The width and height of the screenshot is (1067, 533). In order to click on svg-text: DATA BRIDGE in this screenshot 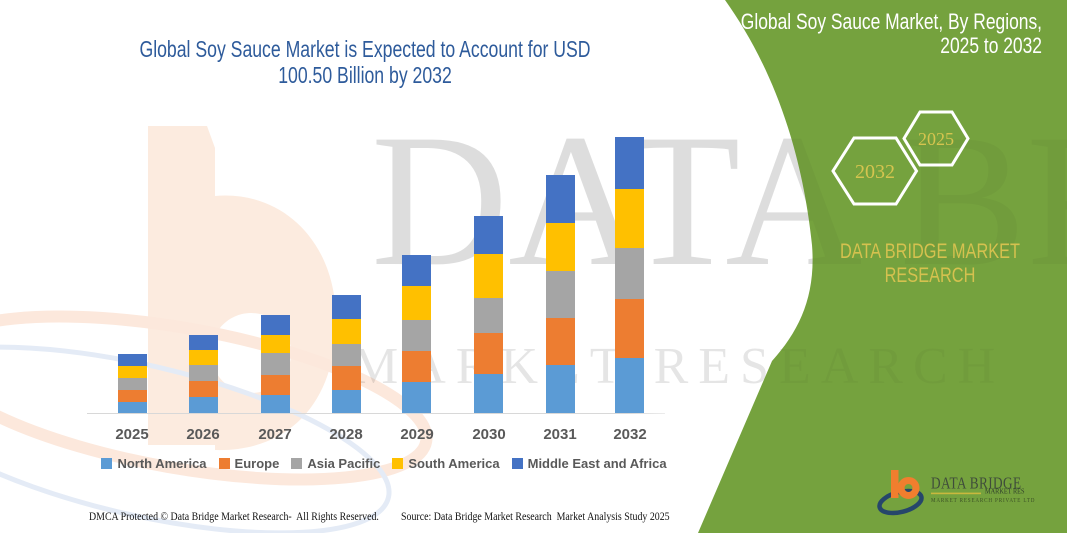, I will do `click(976, 483)`.